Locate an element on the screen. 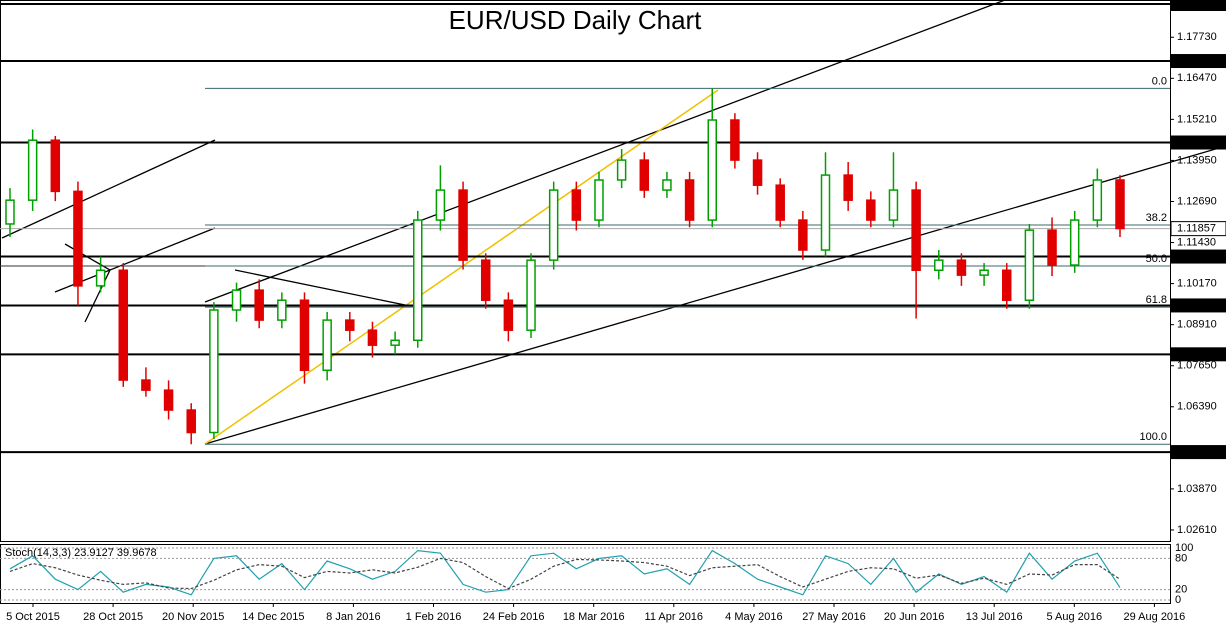 This screenshot has width=1226, height=626. y-tick-label: 1.10170 is located at coordinates (1197, 284).